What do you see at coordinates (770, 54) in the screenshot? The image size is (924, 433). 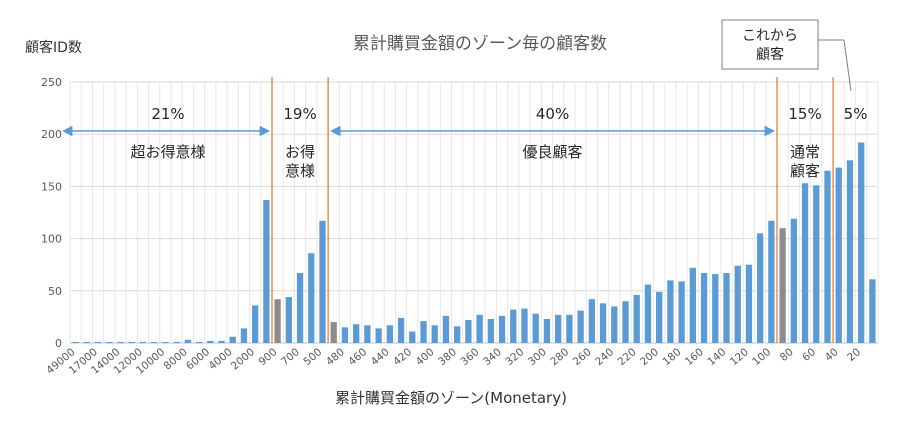 I see `callout-text: 顧客` at bounding box center [770, 54].